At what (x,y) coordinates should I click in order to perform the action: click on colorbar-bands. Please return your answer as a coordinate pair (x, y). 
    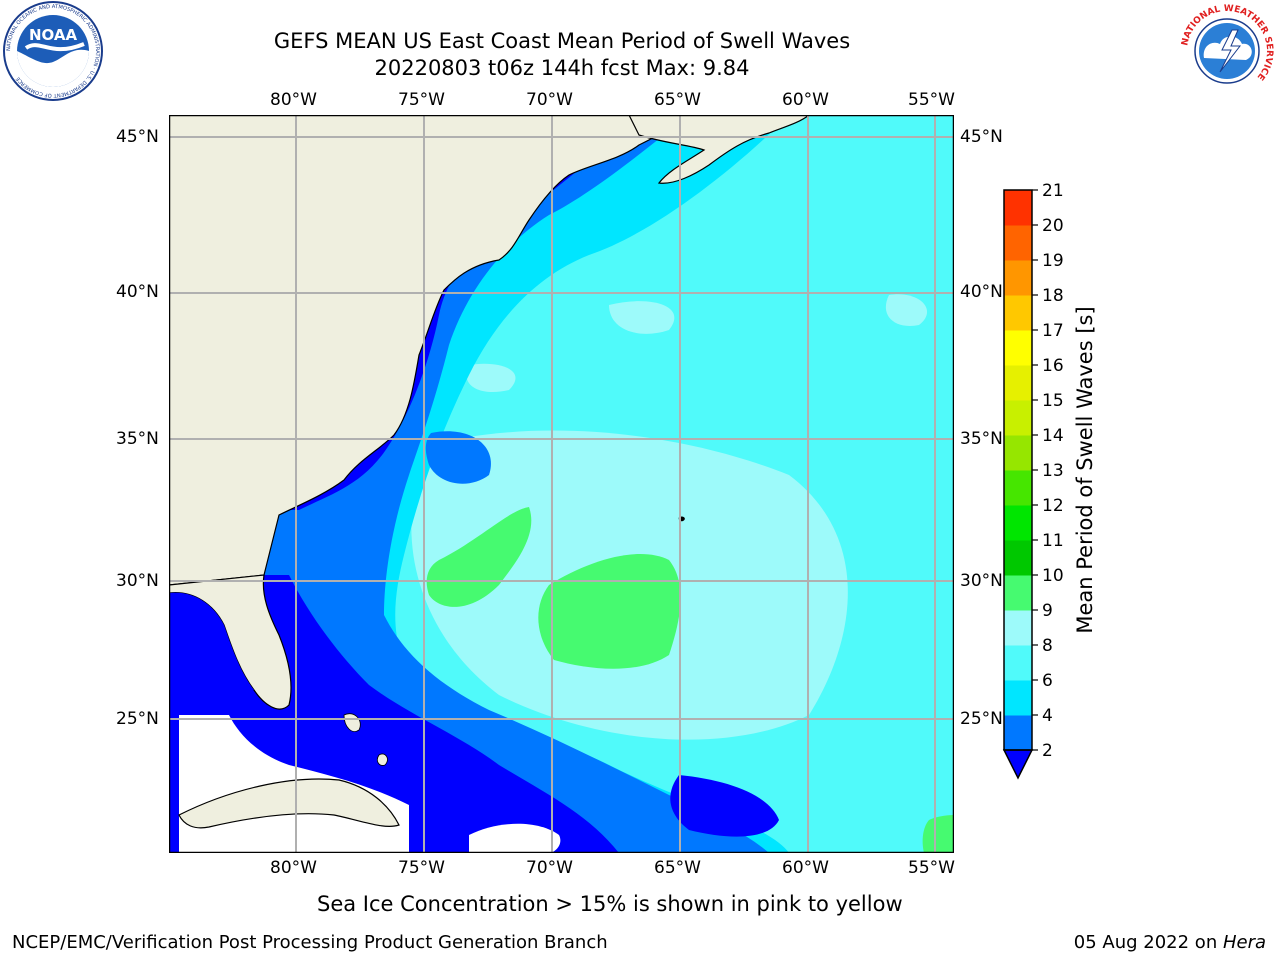
    Looking at the image, I should click on (1018, 484).